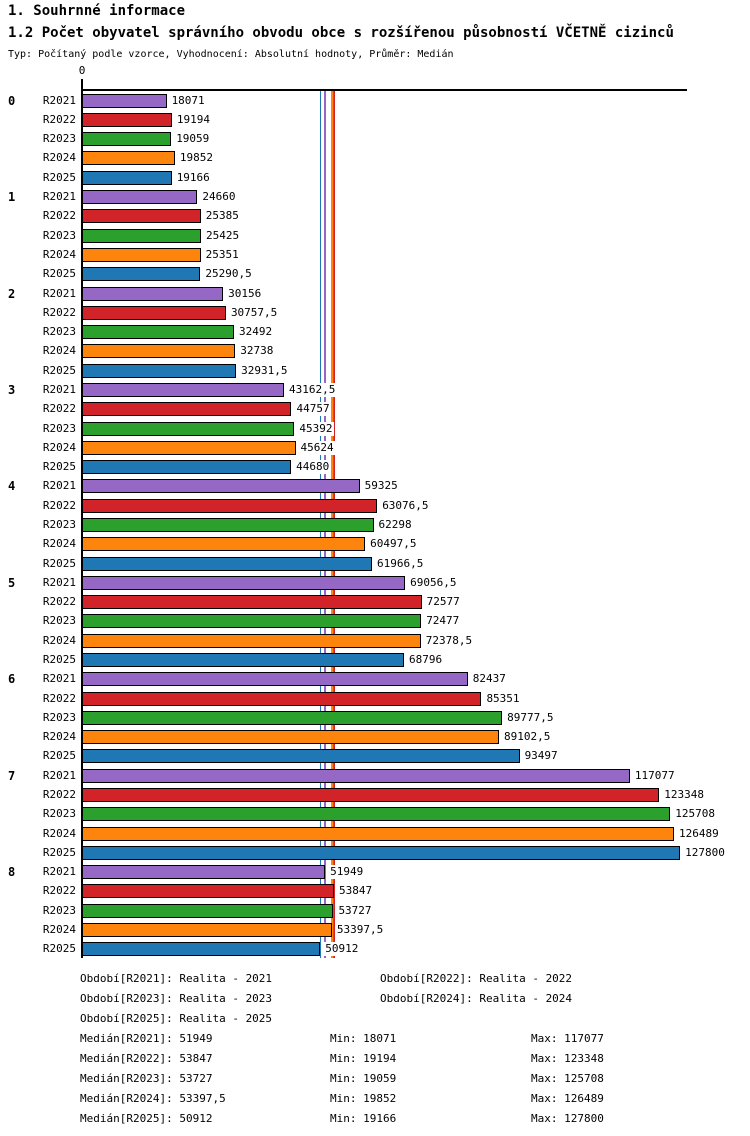 The image size is (750, 1136). What do you see at coordinates (378, 833) in the screenshot?
I see `bar-7-r2024` at bounding box center [378, 833].